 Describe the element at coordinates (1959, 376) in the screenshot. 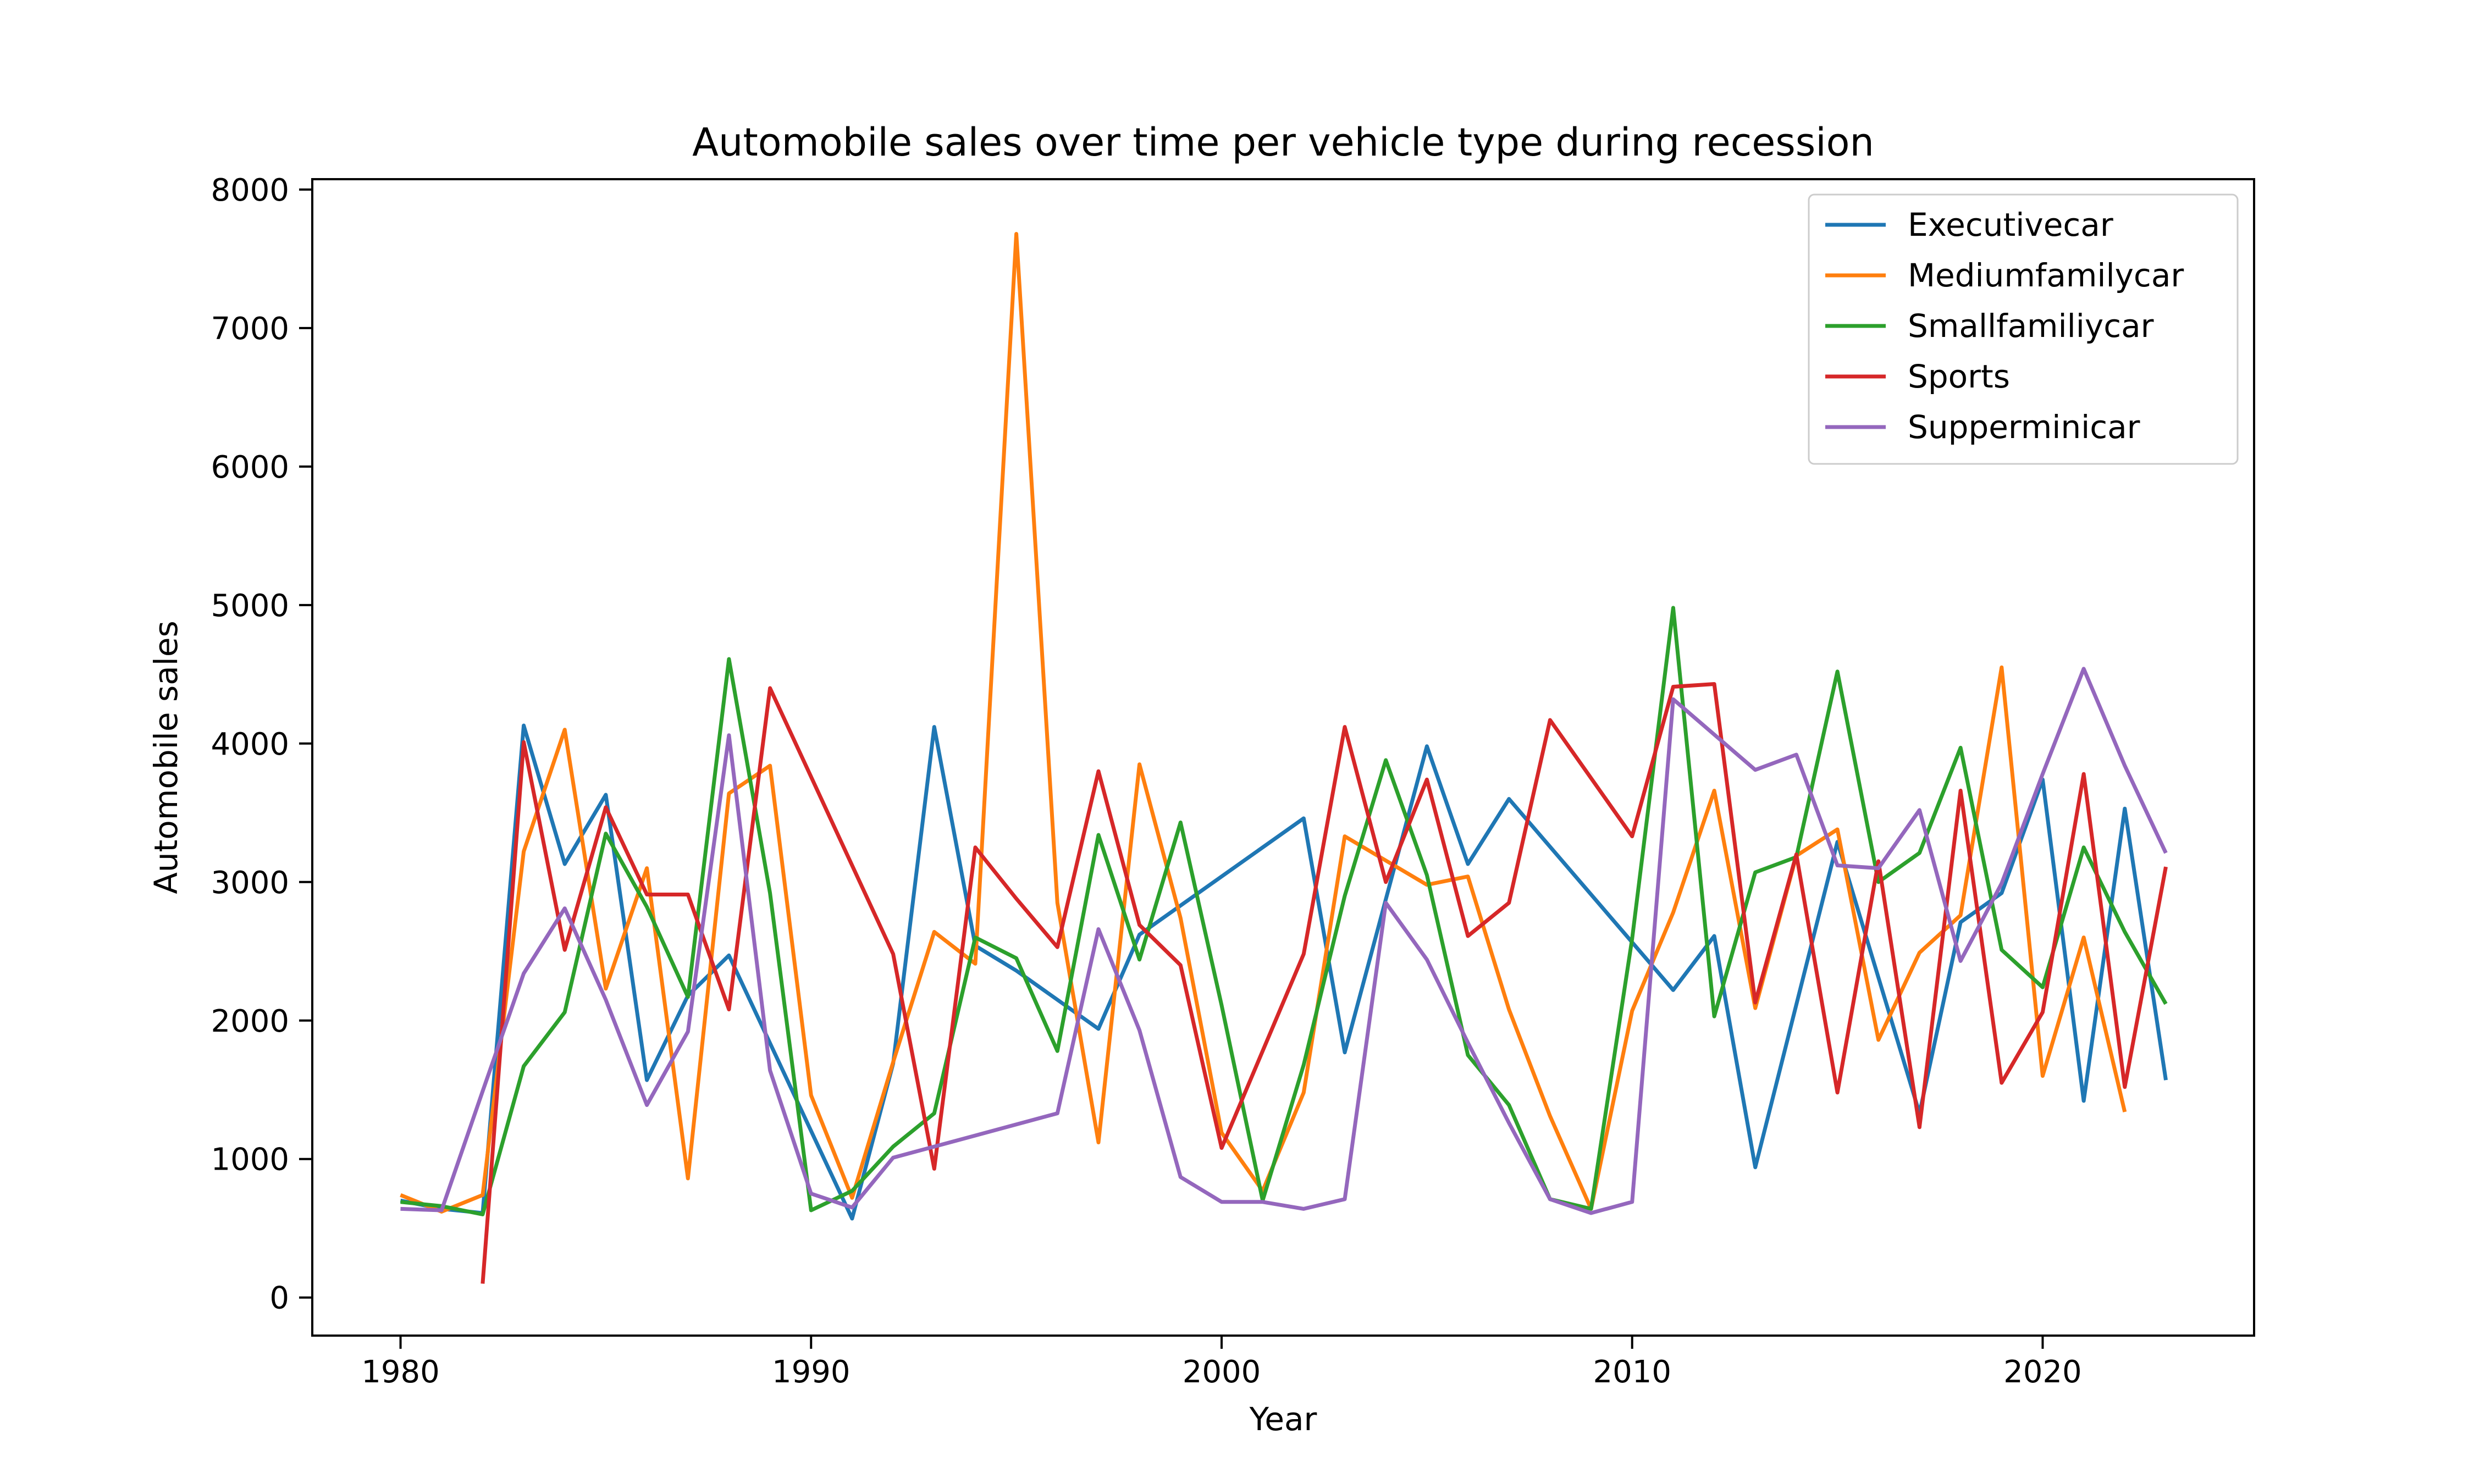

I see `legend-label-sports: Sports` at that location.